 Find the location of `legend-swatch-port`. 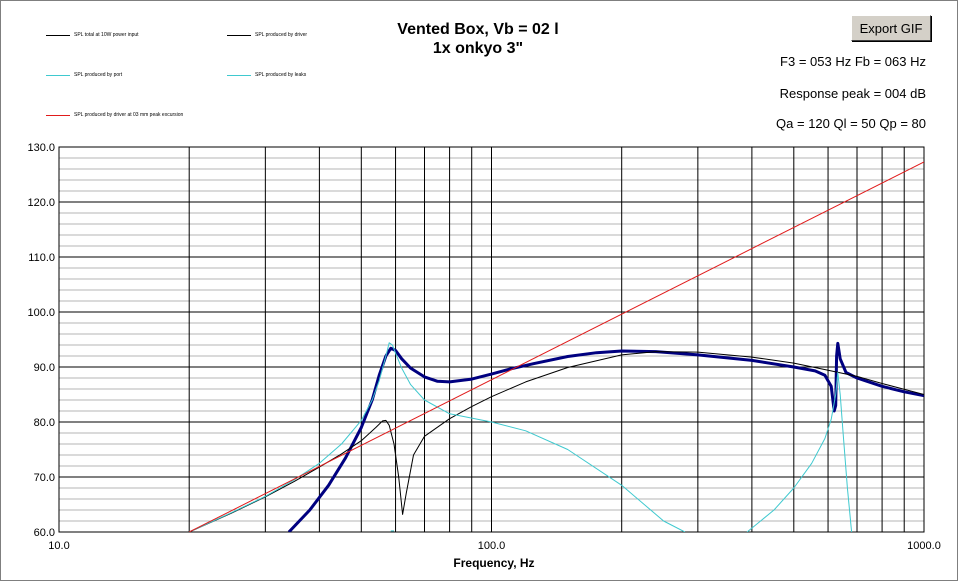

legend-swatch-port is located at coordinates (58, 75).